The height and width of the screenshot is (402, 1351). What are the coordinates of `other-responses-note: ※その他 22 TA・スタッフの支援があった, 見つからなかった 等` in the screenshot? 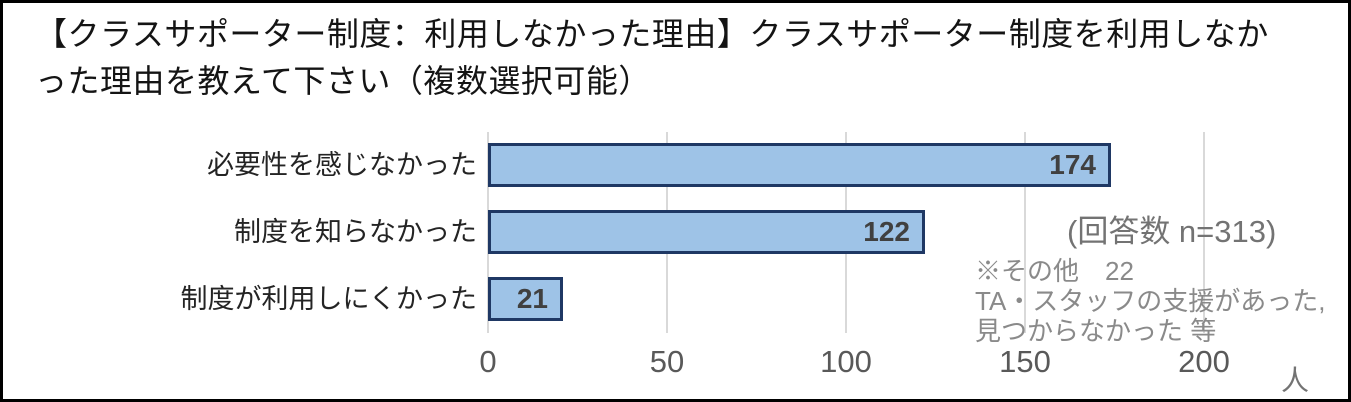 It's located at (1150, 301).